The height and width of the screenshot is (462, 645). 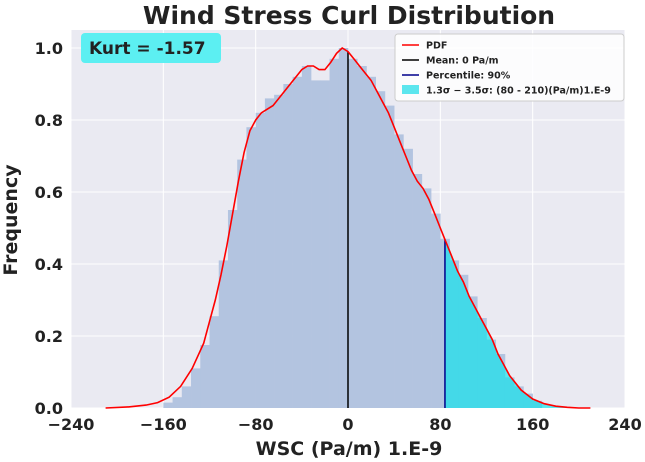 I want to click on annotation-box, so click(x=151, y=48).